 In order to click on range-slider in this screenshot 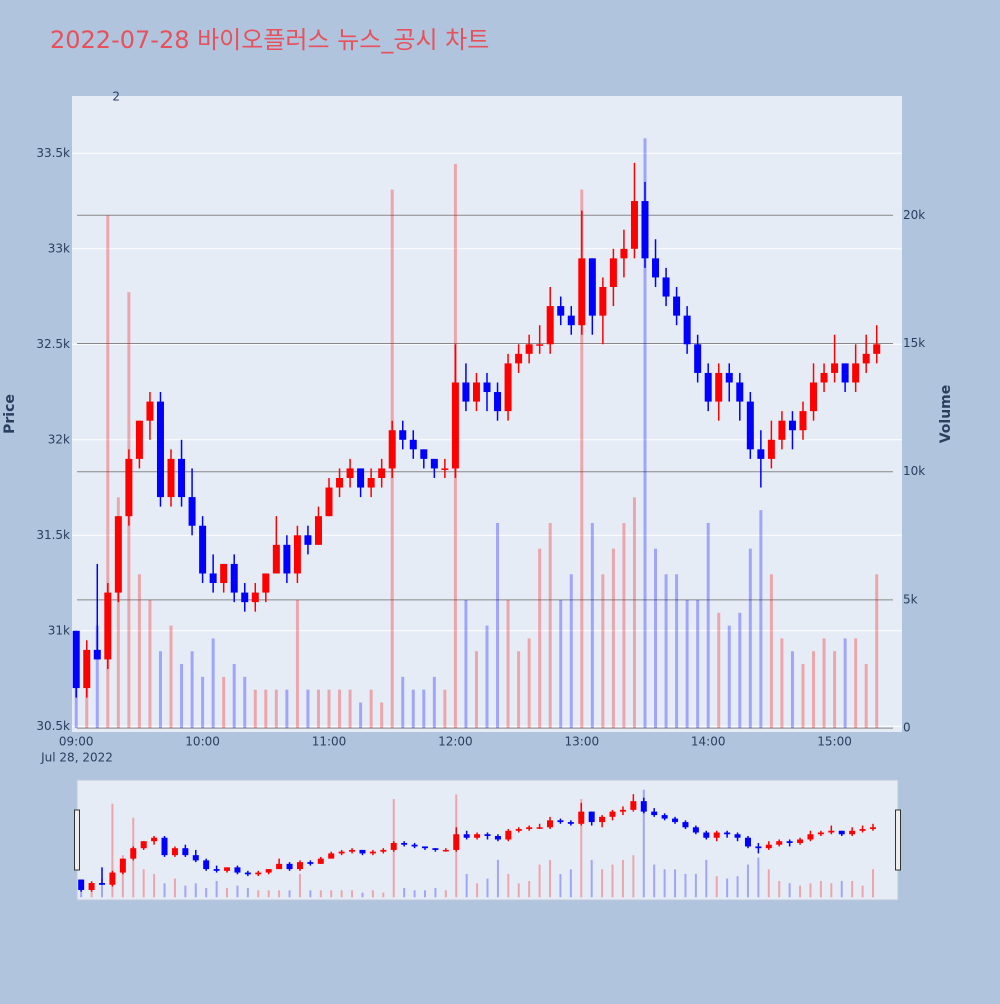, I will do `click(487, 840)`.